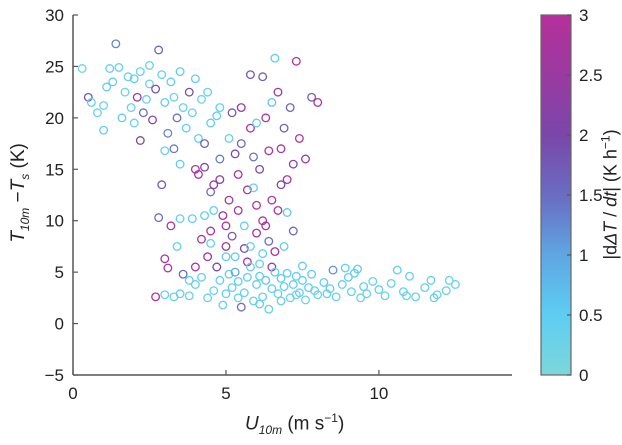  Describe the element at coordinates (583, 375) in the screenshot. I see `colorbar-tick-label: 0` at that location.